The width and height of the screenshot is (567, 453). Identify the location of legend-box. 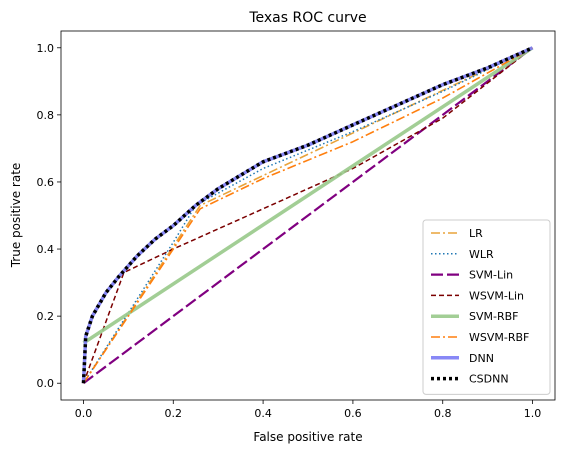
(486, 307).